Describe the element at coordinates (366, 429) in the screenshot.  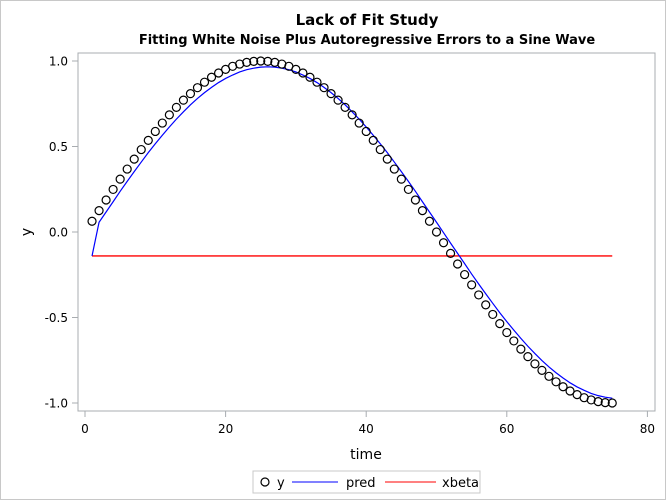
I see `x-tick-label: 40` at that location.